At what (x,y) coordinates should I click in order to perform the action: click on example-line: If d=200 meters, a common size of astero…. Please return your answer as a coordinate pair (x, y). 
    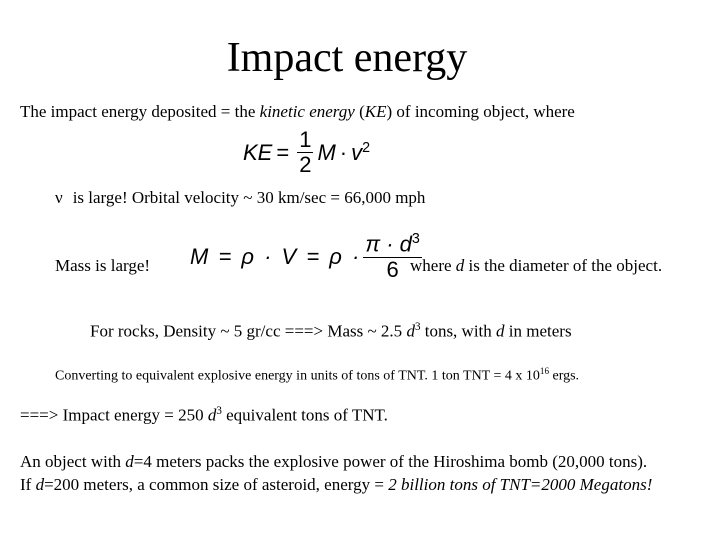
    Looking at the image, I should click on (336, 485).